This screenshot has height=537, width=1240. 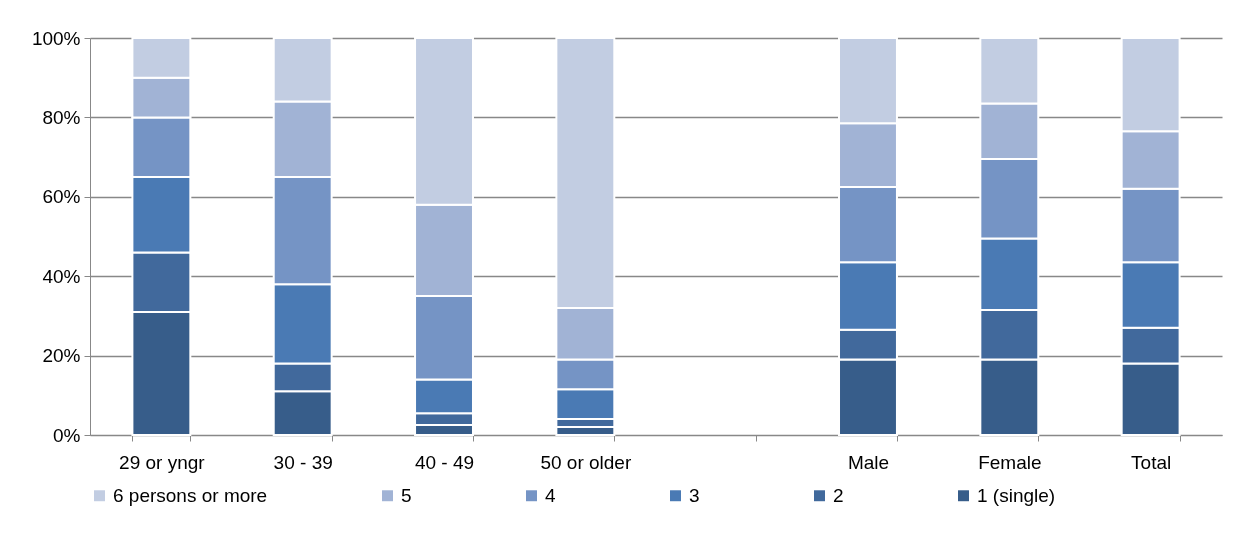 I want to click on x-tick-label: 29 or yngr, so click(x=162, y=462).